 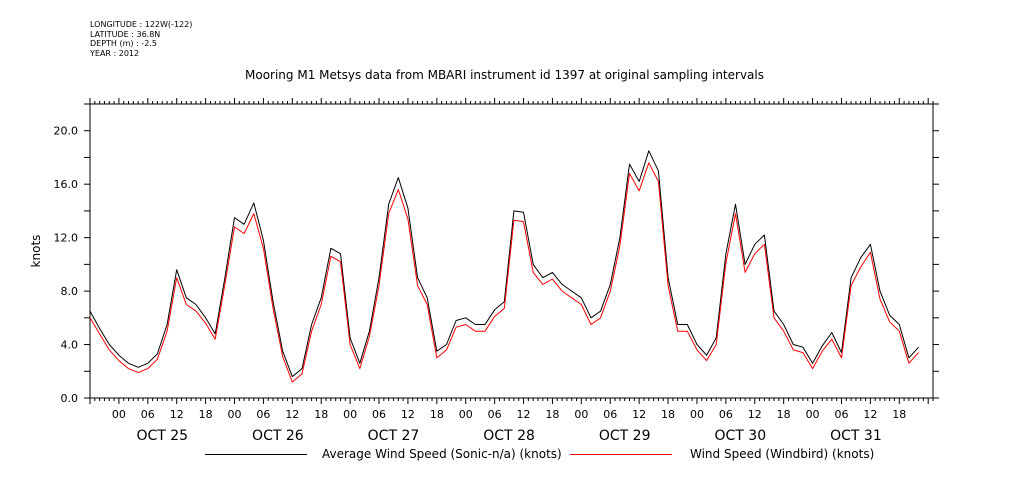 I want to click on x-day-label: OCT 29, so click(x=625, y=436).